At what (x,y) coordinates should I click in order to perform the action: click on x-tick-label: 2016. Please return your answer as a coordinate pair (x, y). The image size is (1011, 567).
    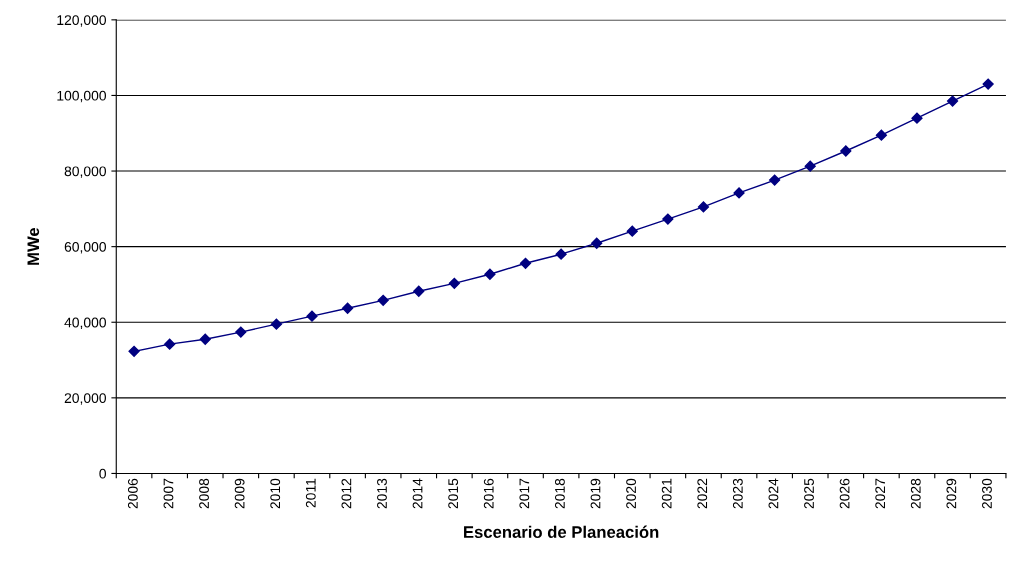
    Looking at the image, I should click on (488, 493).